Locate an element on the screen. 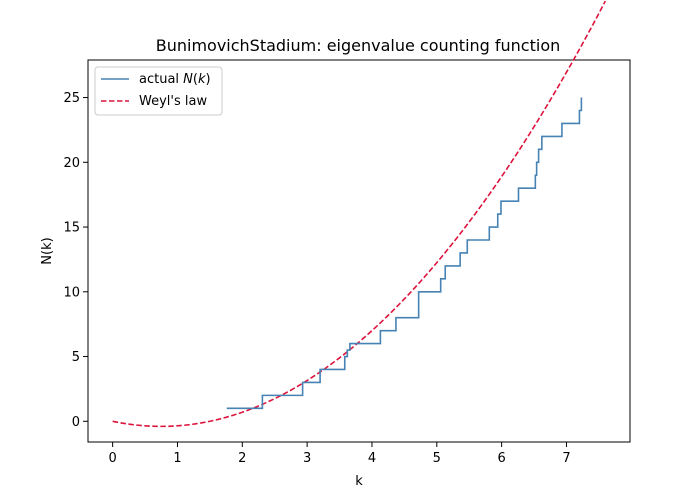  x-tick-label: 5 is located at coordinates (437, 458).